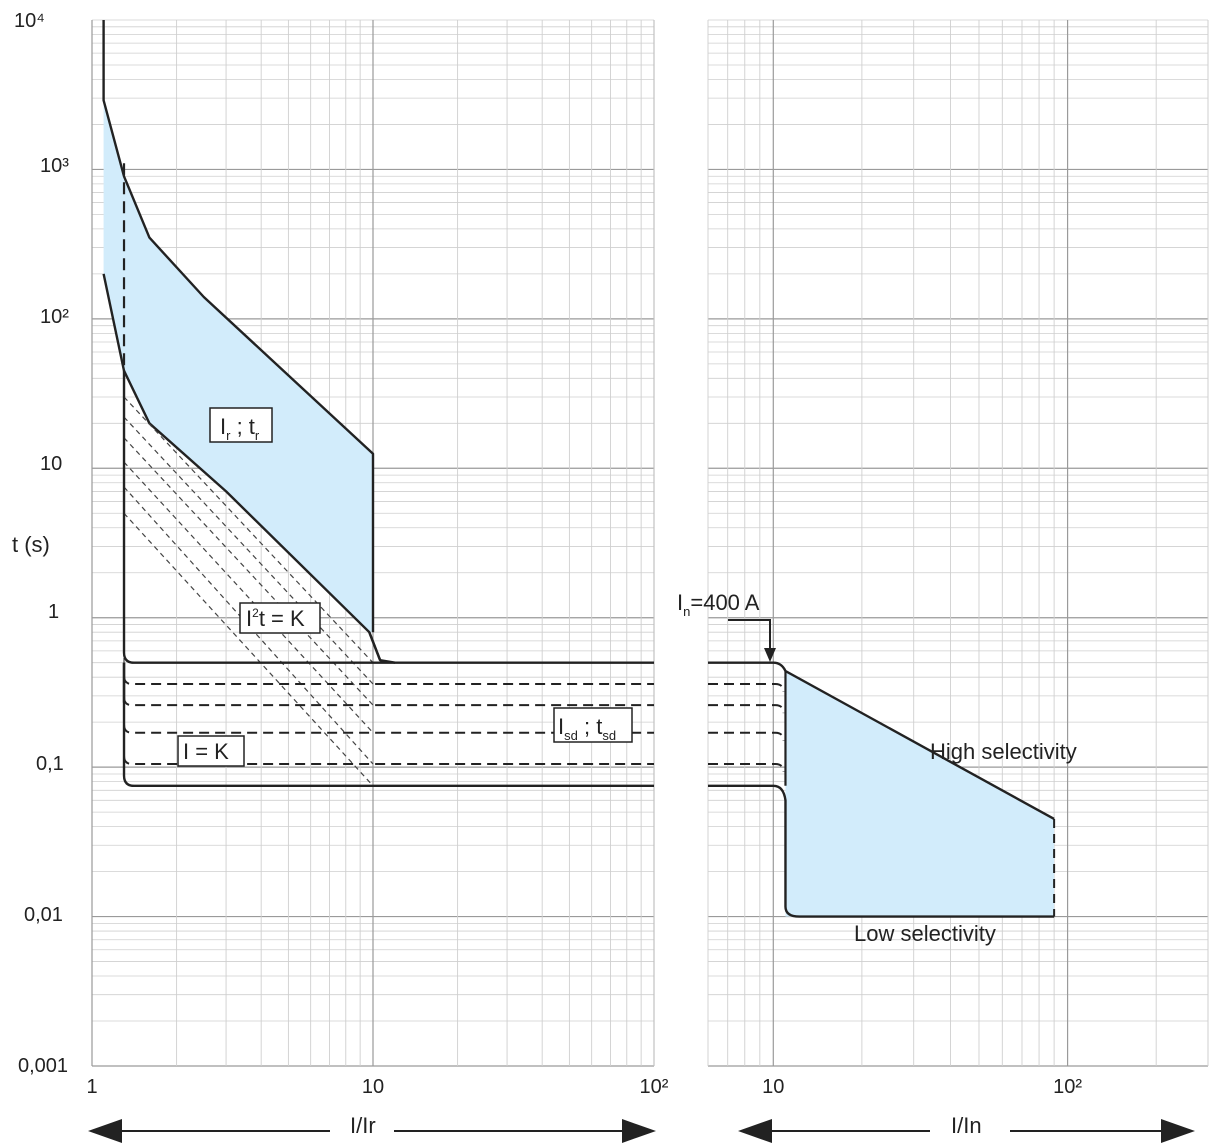  Describe the element at coordinates (31, 544) in the screenshot. I see `y-axis-label: t (s)` at that location.